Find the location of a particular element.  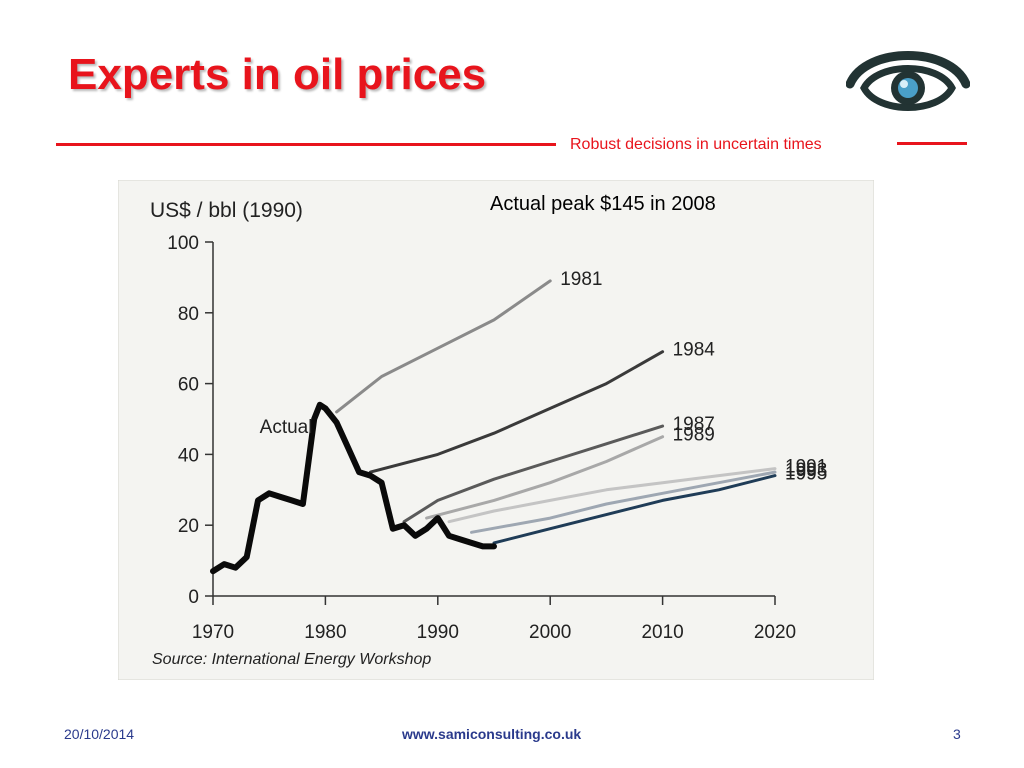

header-rule-right is located at coordinates (932, 143).